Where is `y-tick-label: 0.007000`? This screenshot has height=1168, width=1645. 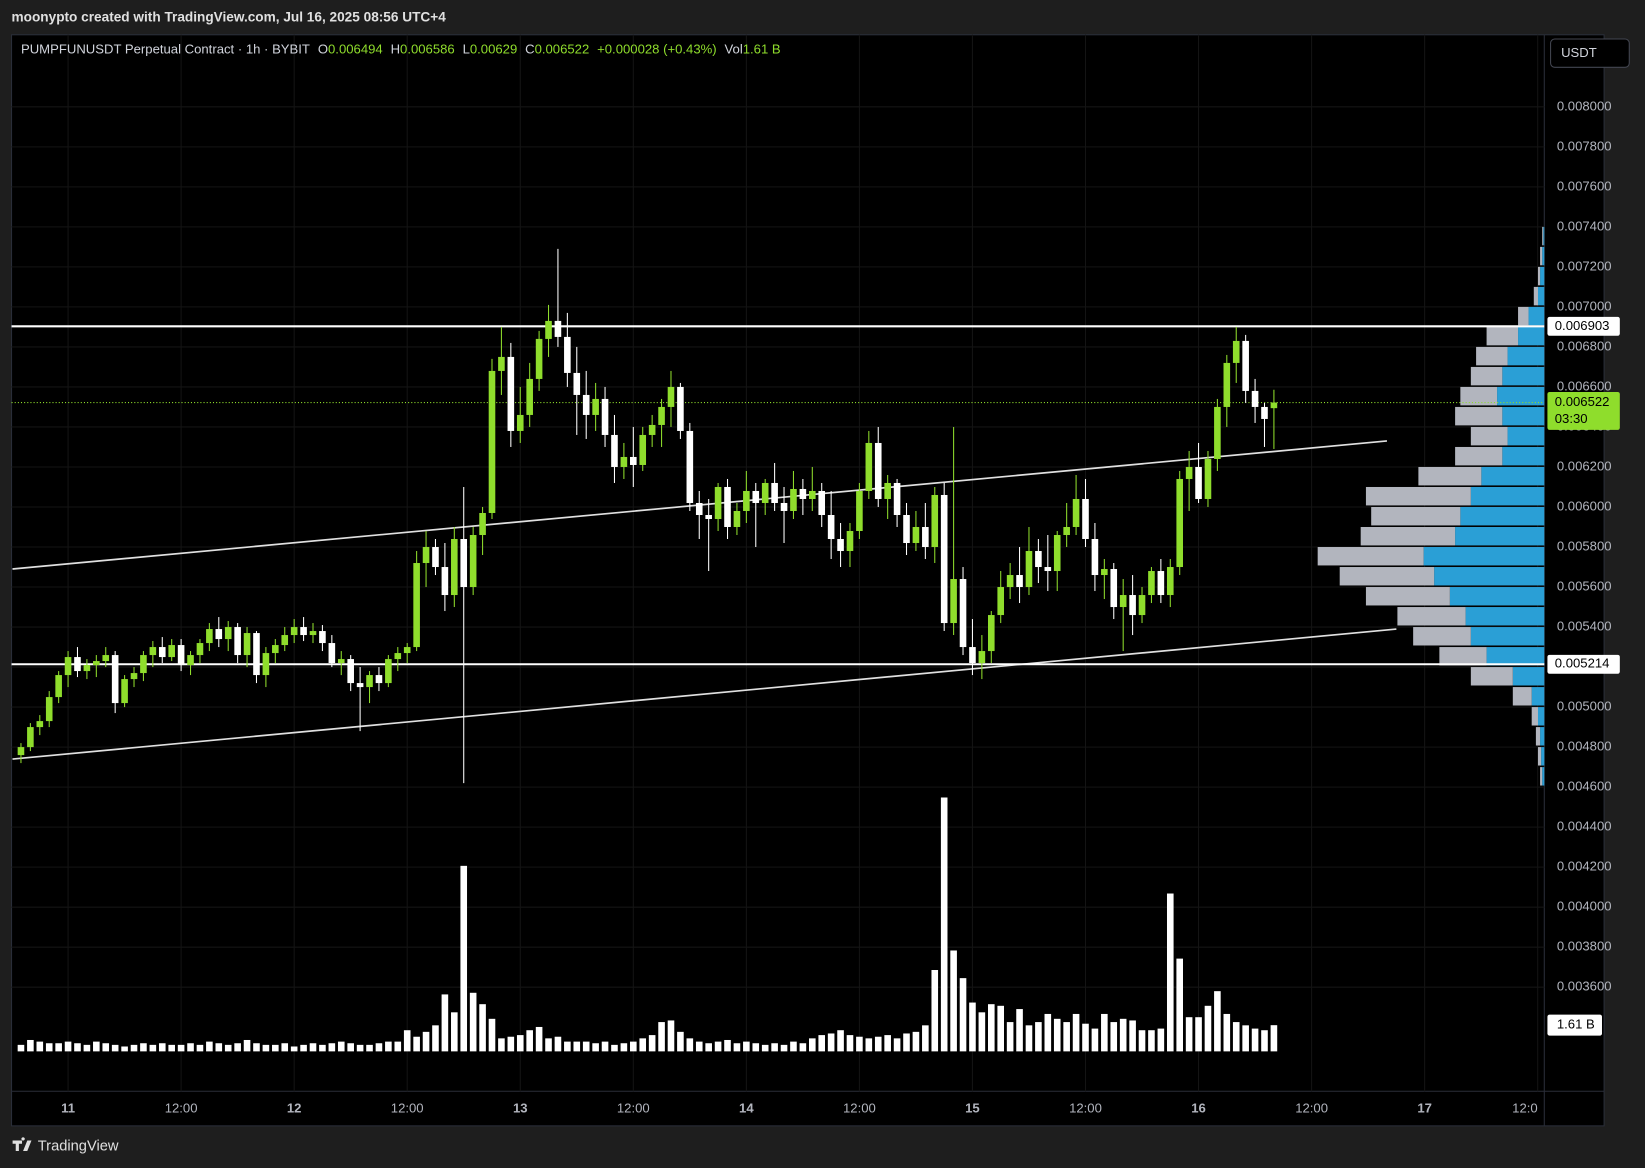
y-tick-label: 0.007000 is located at coordinates (1584, 305).